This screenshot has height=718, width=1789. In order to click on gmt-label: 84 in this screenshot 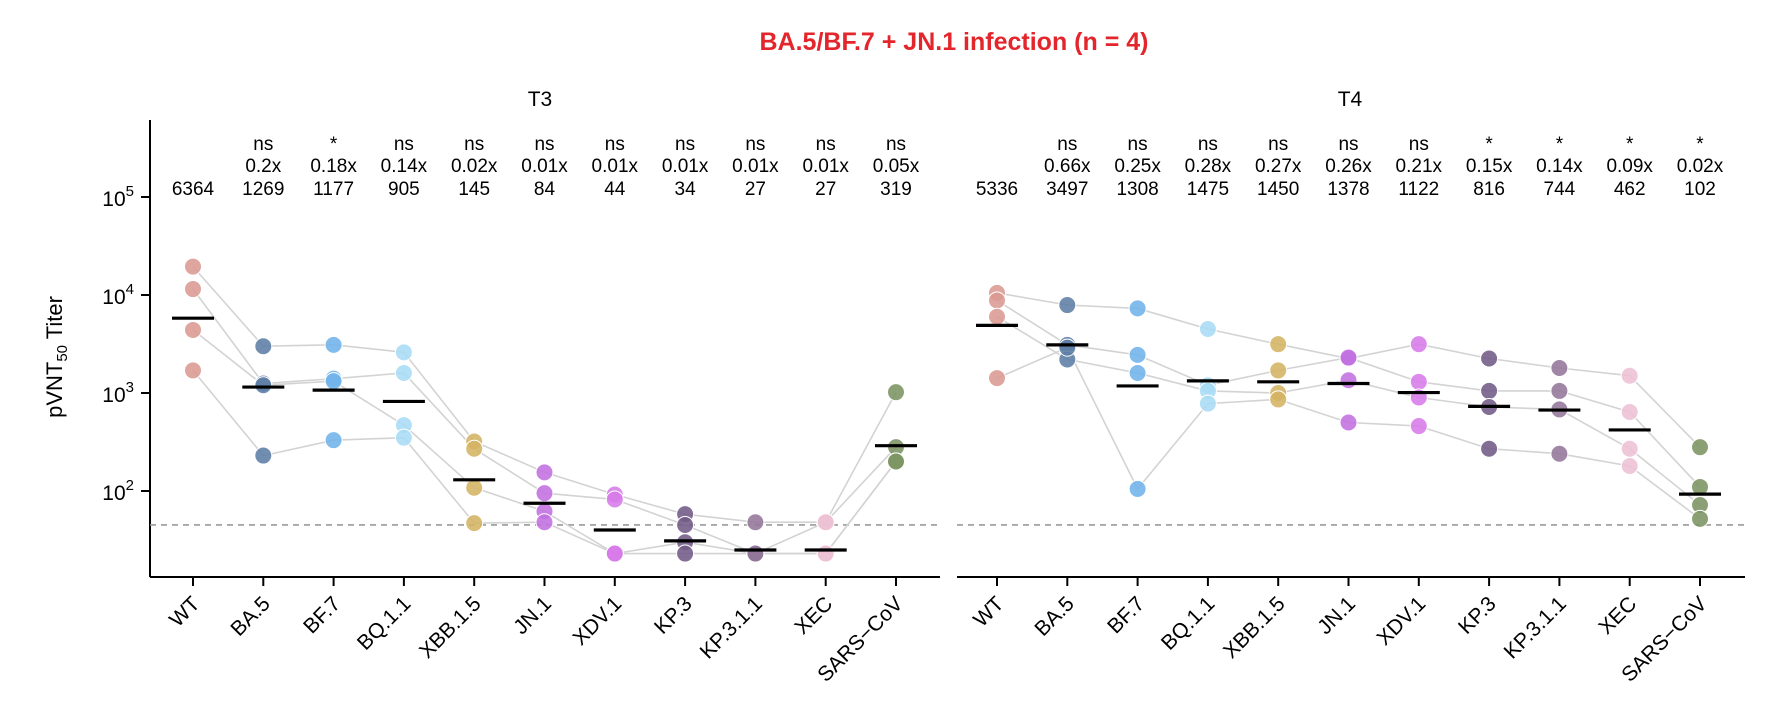, I will do `click(545, 189)`.